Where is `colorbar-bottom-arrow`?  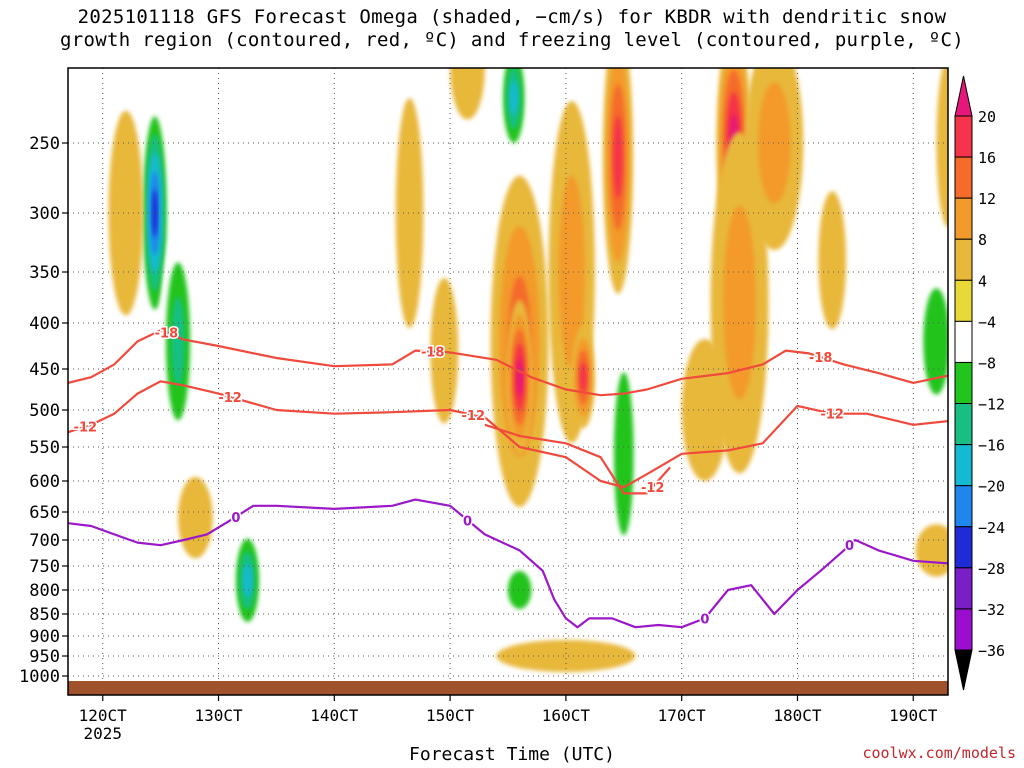 colorbar-bottom-arrow is located at coordinates (963, 670).